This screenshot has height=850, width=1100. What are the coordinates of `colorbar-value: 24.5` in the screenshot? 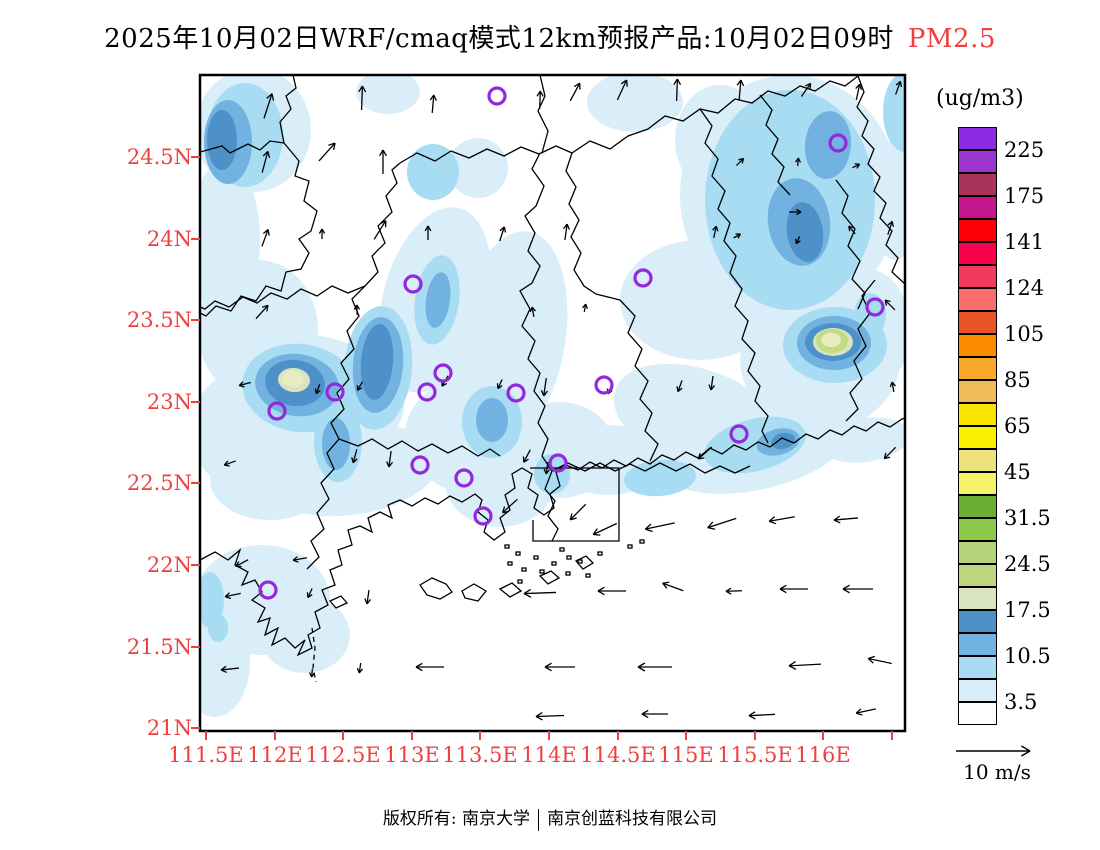 It's located at (1027, 564).